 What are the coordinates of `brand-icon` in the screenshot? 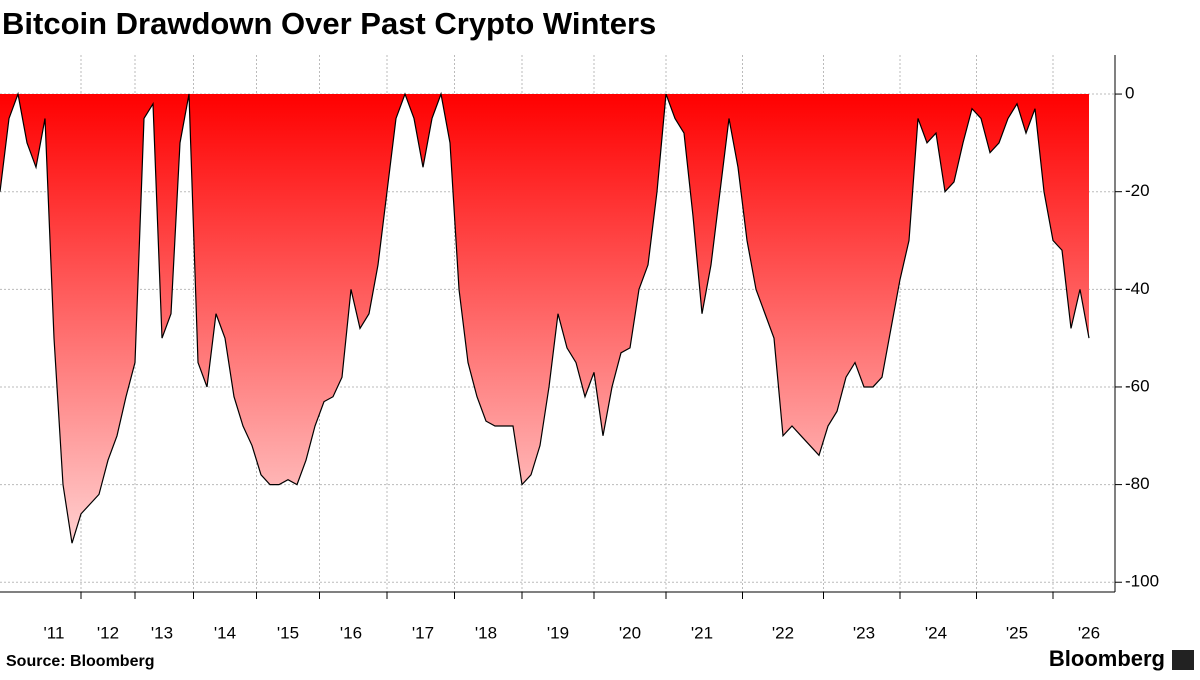 It's located at (1183, 660).